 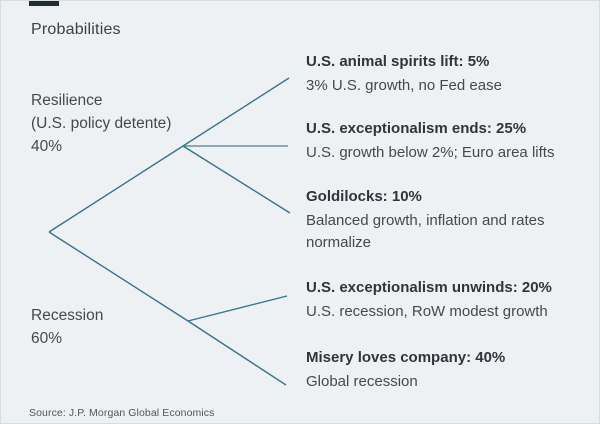 I want to click on scenario-description: U.S. growth below 2%; Euro area lifts, so click(x=430, y=152).